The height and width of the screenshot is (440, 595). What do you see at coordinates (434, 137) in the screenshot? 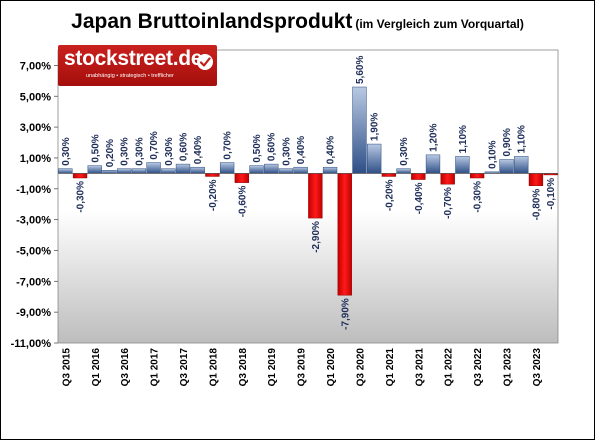
I see `data-label: 1,20%` at bounding box center [434, 137].